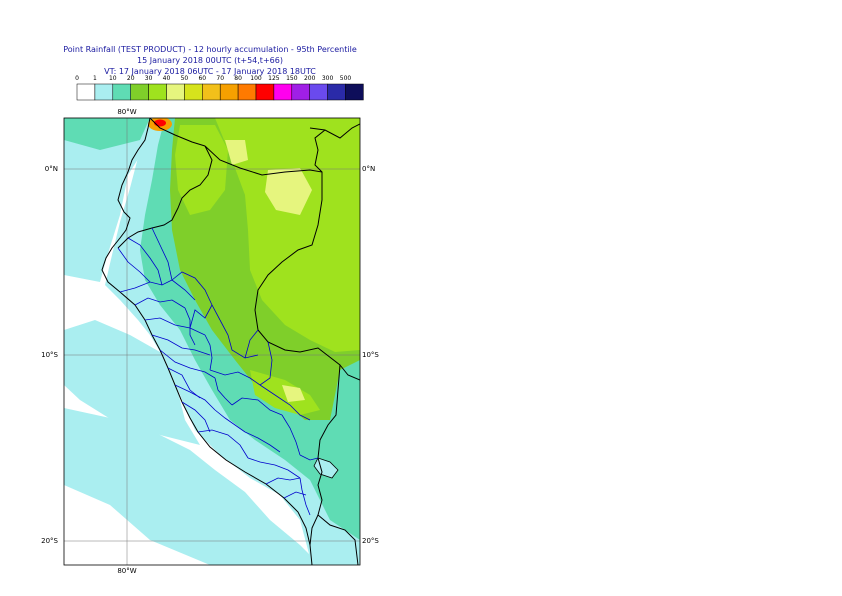 This screenshot has height=596, width=842. Describe the element at coordinates (370, 355) in the screenshot. I see `lat-label-right-10S: 10°S` at that location.